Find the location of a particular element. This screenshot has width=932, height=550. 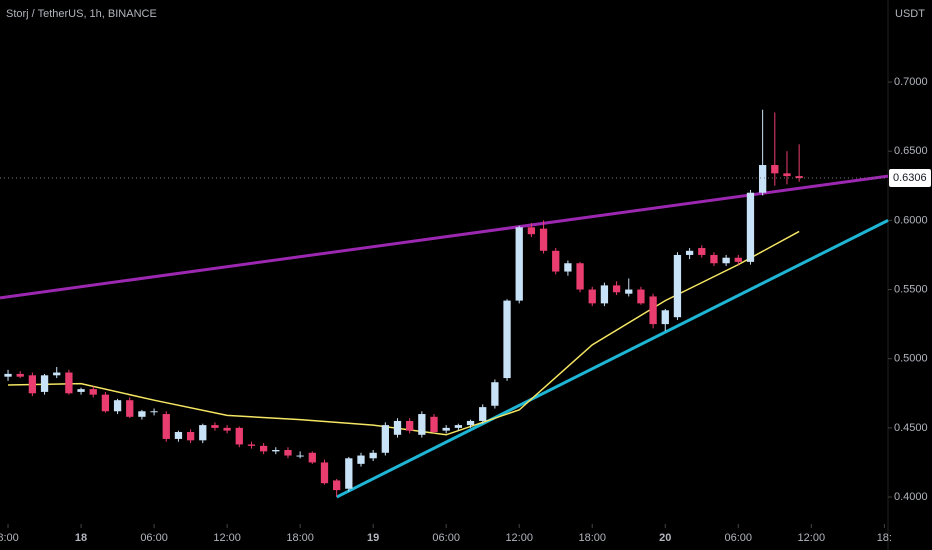

y-tick-label: 0.4000 is located at coordinates (911, 497).